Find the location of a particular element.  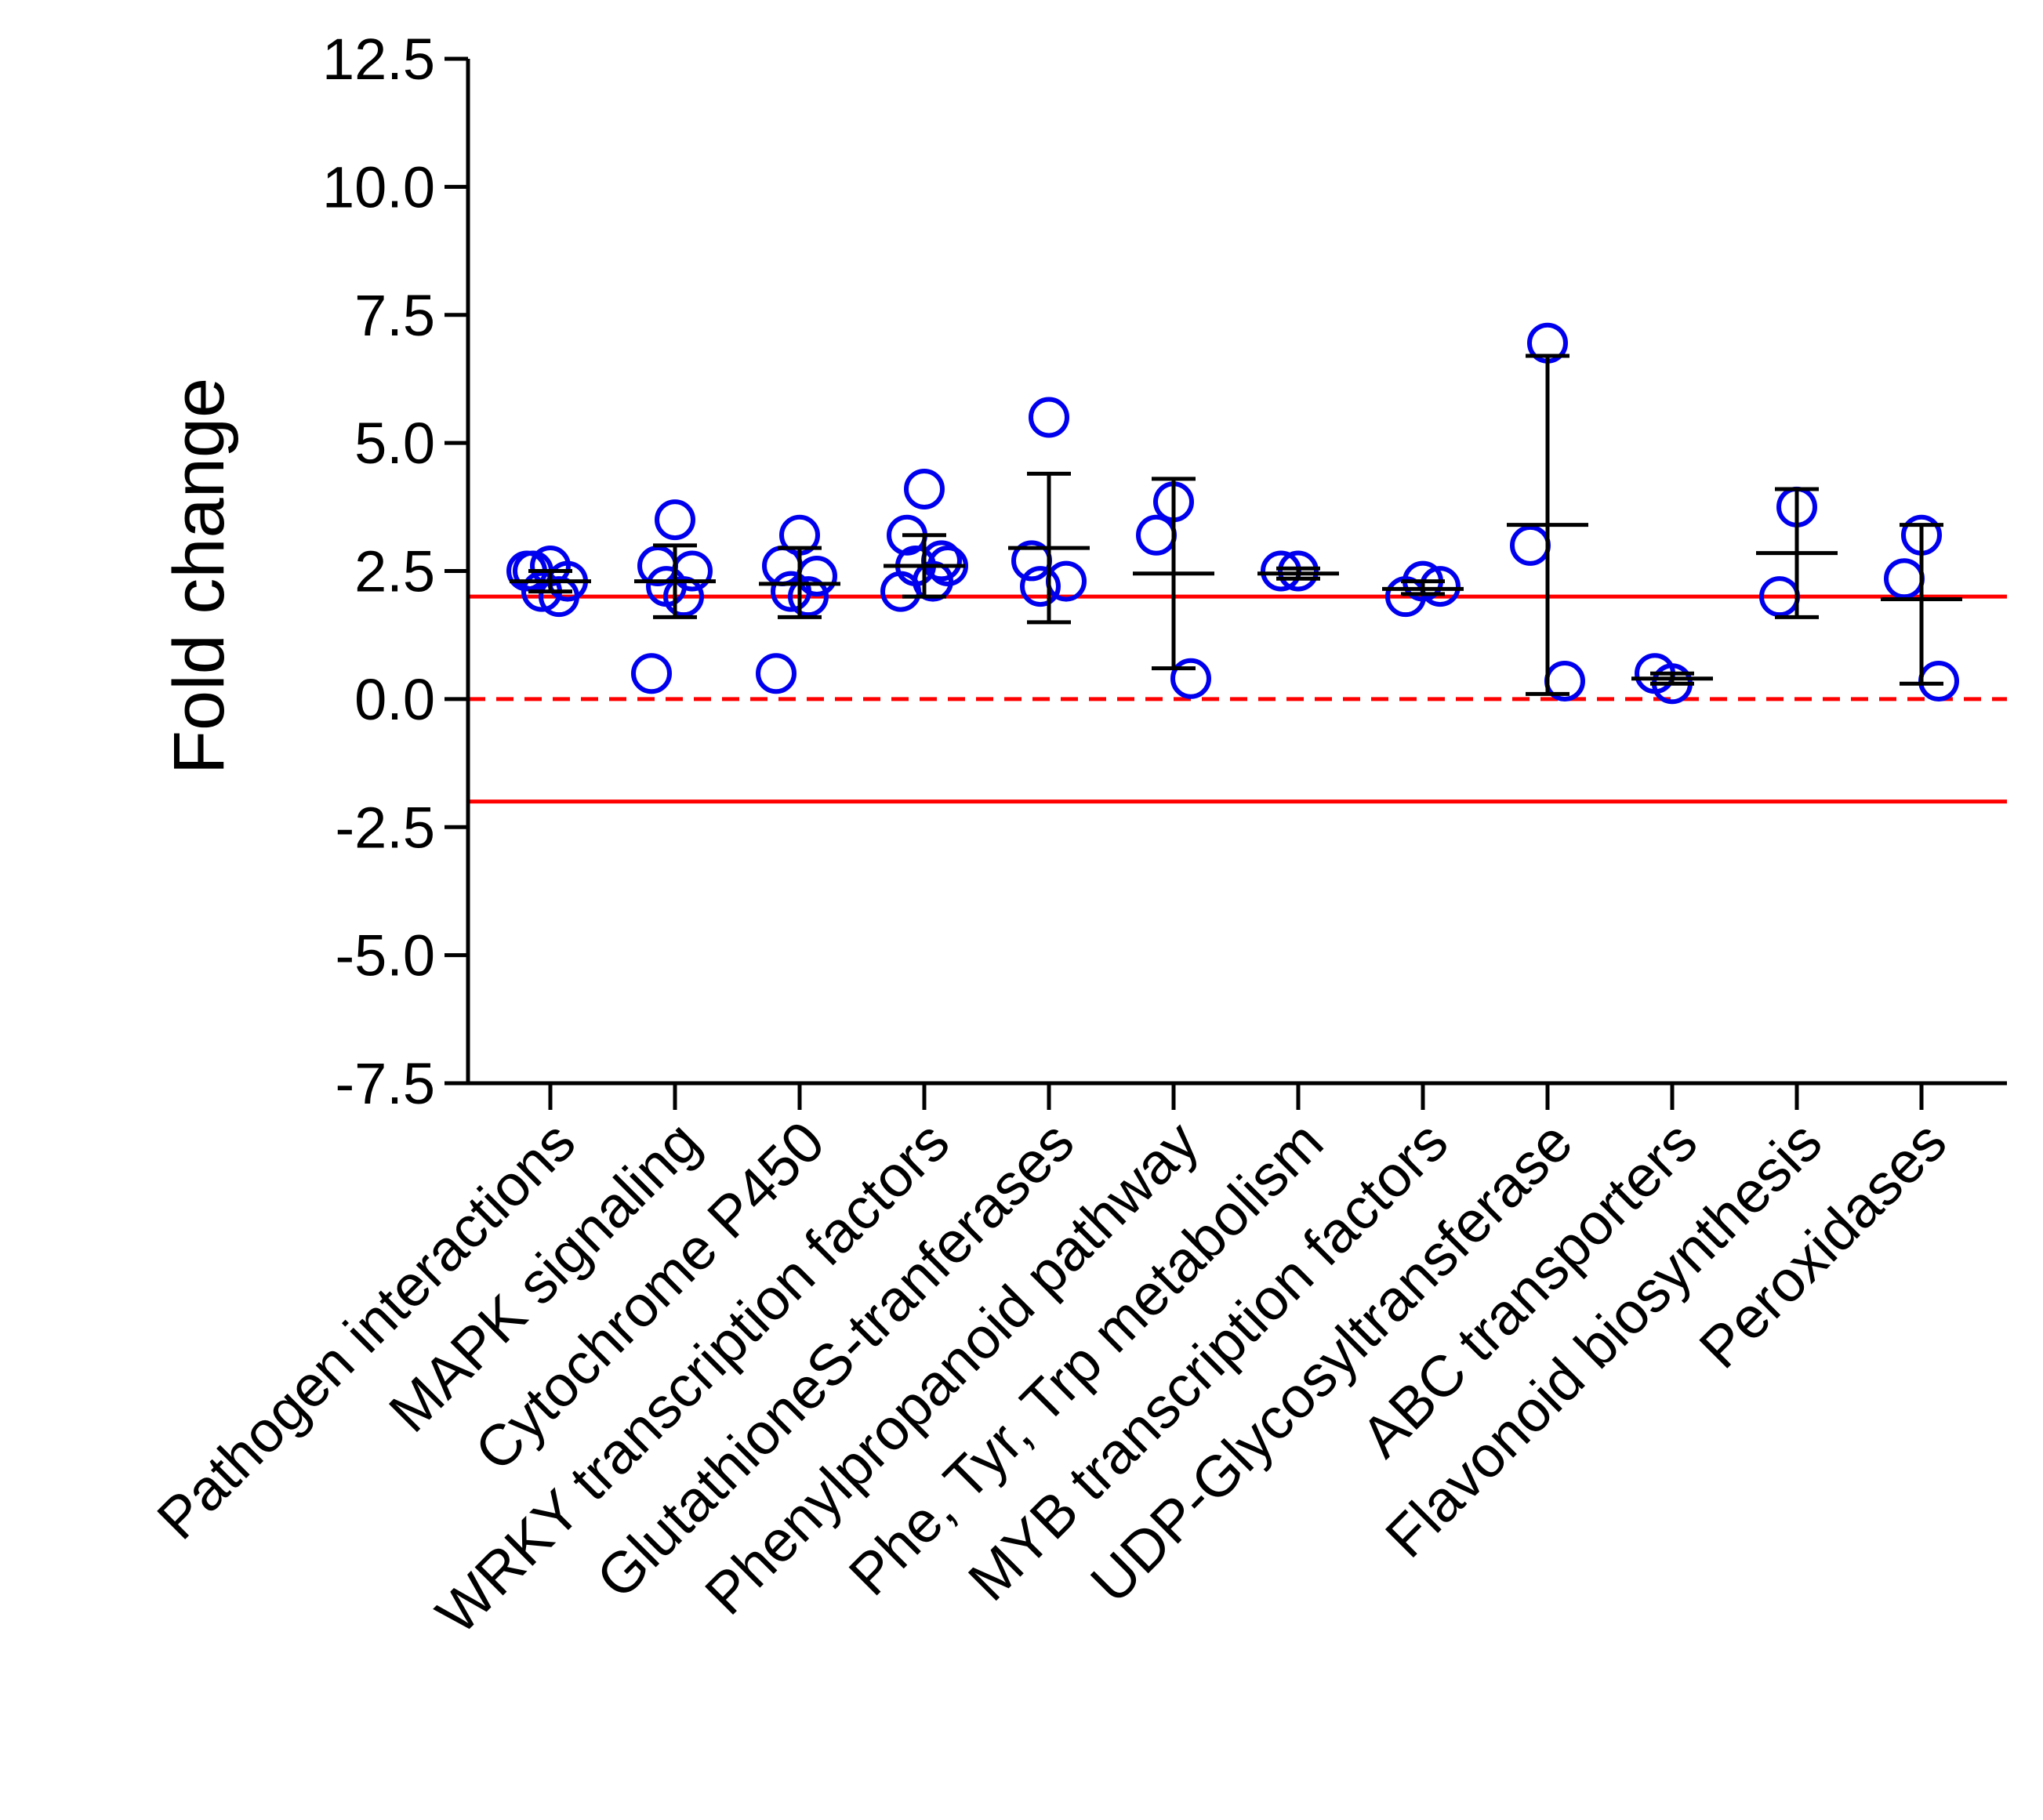

y-tick-label: -2.5 is located at coordinates (385, 827).